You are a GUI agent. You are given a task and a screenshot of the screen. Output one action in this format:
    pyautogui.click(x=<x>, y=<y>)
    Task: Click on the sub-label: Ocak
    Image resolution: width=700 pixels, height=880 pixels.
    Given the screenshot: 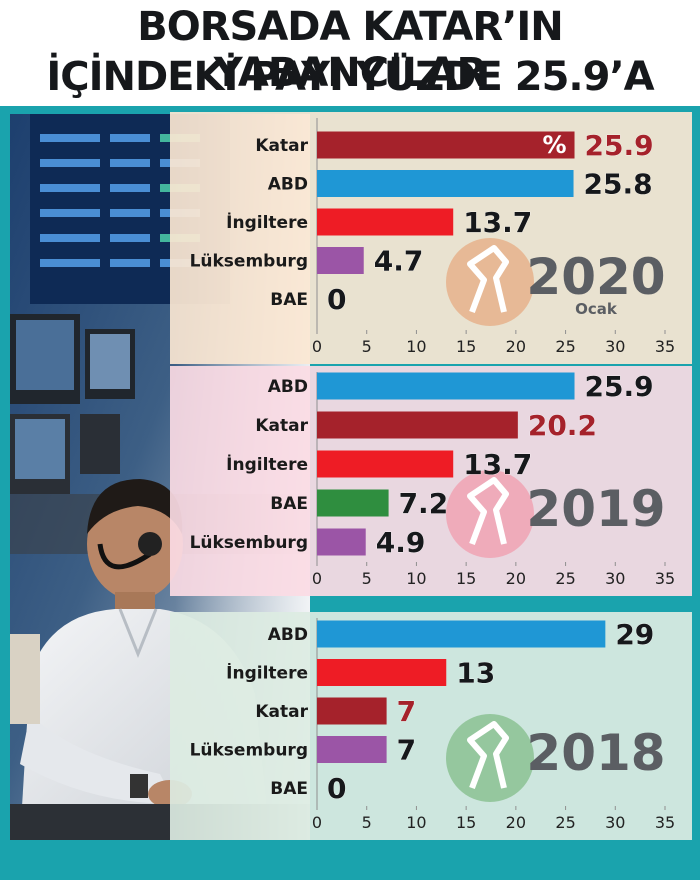 What is the action you would take?
    pyautogui.click(x=596, y=309)
    